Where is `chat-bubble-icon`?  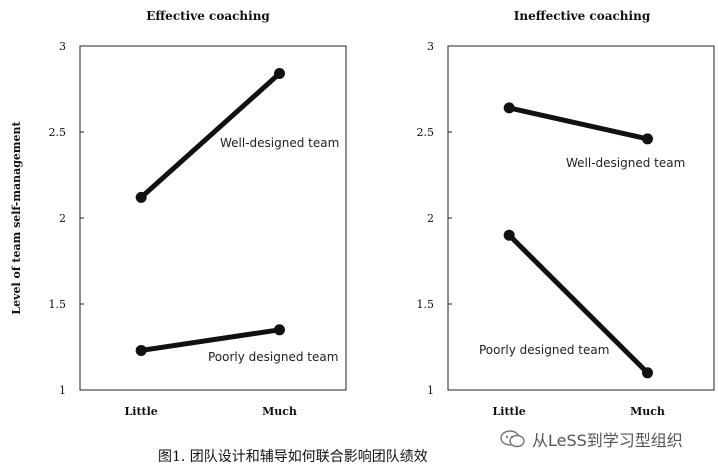 chat-bubble-icon is located at coordinates (512, 439).